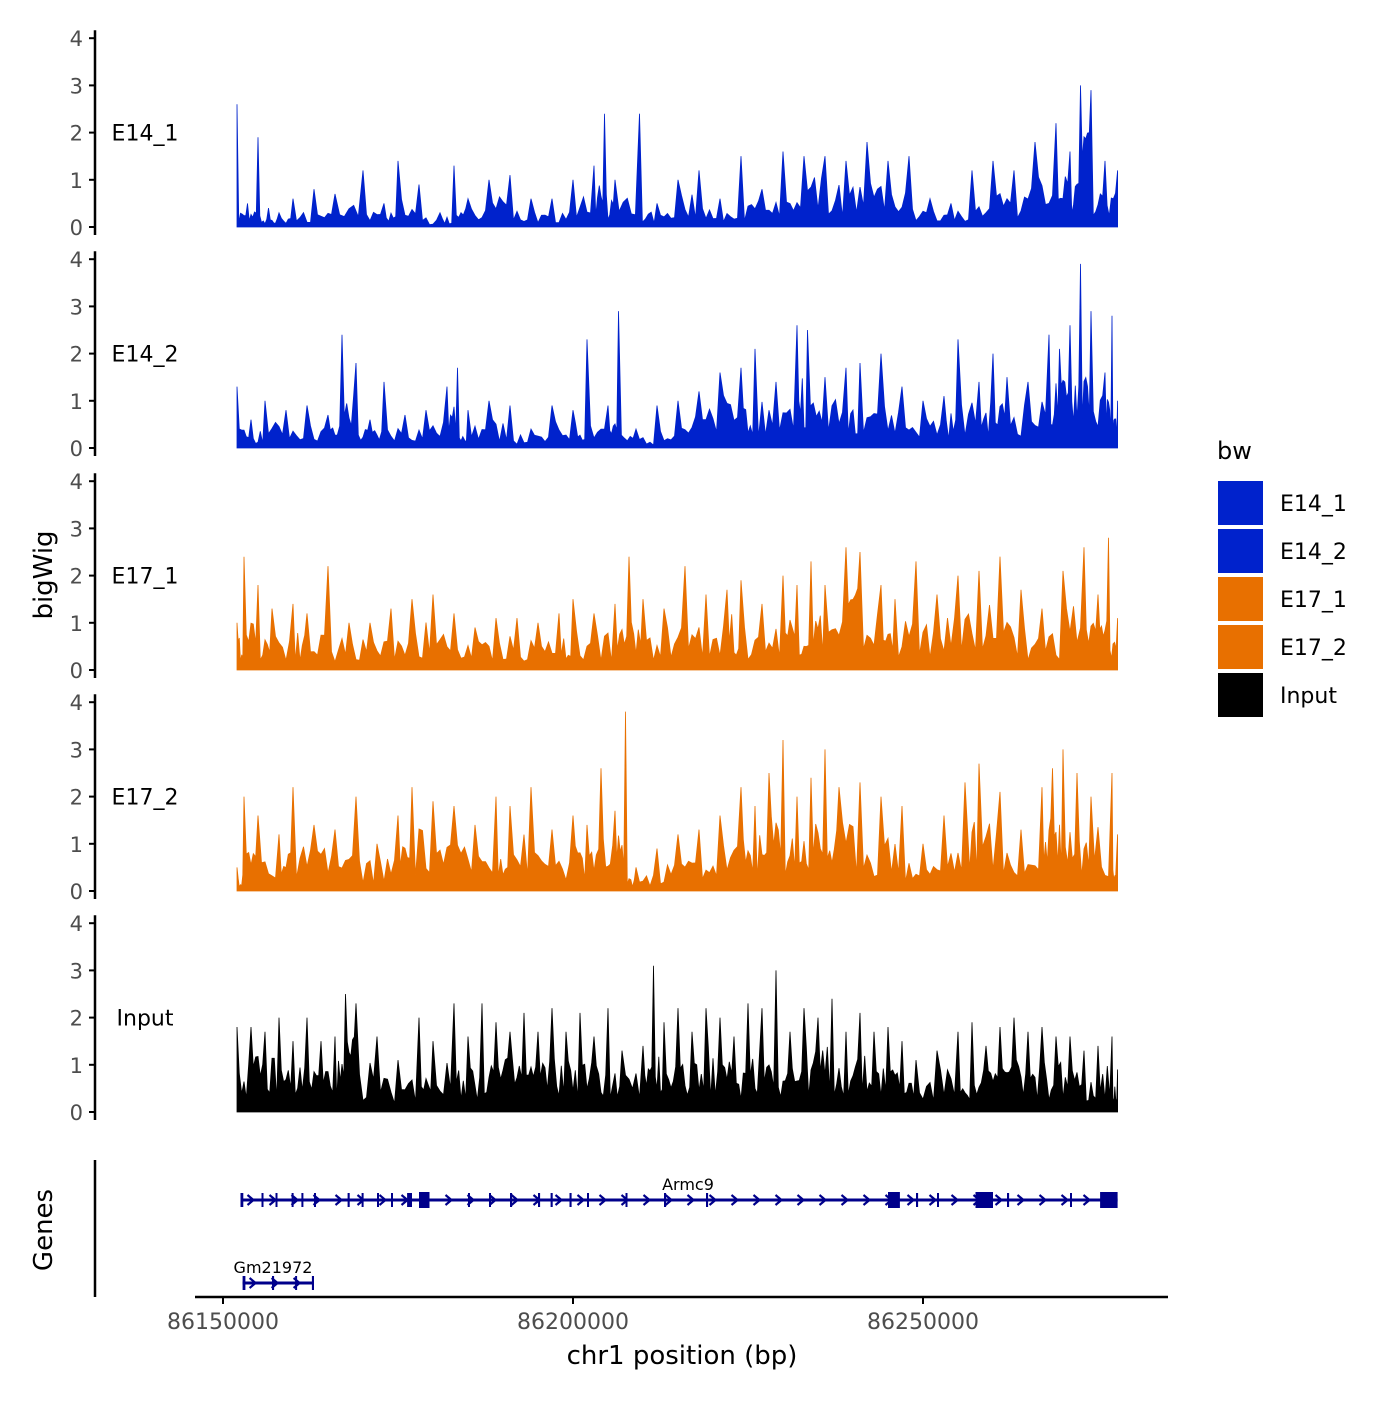 Image resolution: width=1400 pixels, height=1404 pixels. Describe the element at coordinates (1313, 648) in the screenshot. I see `legend-label: E17_2` at that location.